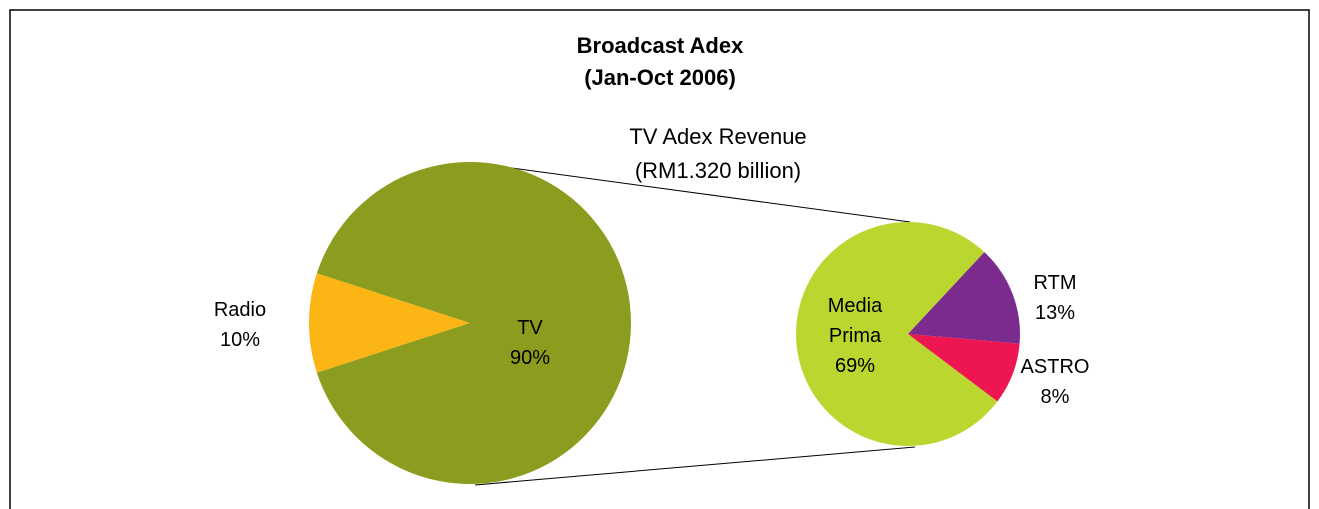 The width and height of the screenshot is (1319, 509). What do you see at coordinates (1055, 397) in the screenshot?
I see `value-label: 8%` at bounding box center [1055, 397].